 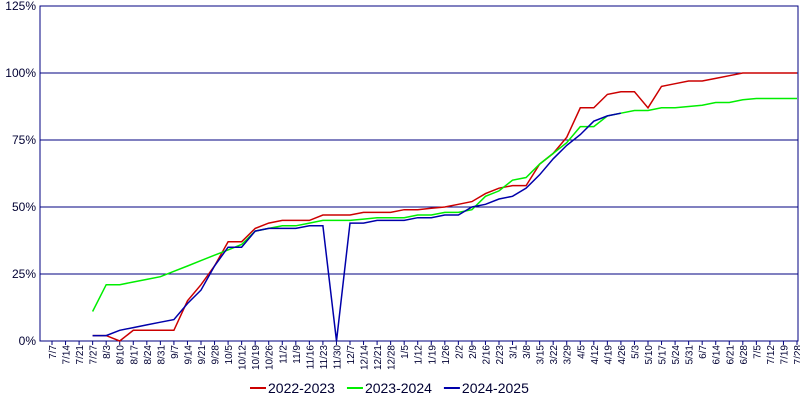 What do you see at coordinates (541, 355) in the screenshot?
I see `x-tick-label: 3/15` at bounding box center [541, 355].